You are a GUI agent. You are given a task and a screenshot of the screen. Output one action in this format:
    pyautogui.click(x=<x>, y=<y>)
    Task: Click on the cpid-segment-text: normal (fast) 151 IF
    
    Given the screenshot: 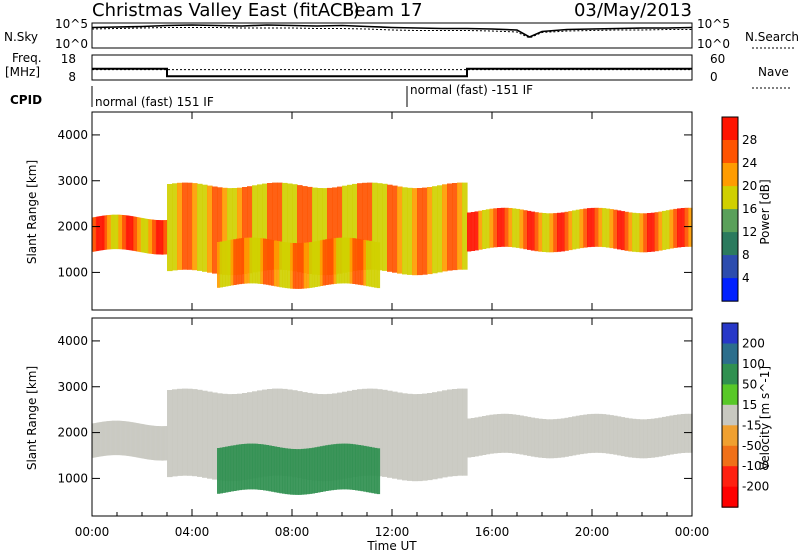 What is the action you would take?
    pyautogui.click(x=154, y=102)
    